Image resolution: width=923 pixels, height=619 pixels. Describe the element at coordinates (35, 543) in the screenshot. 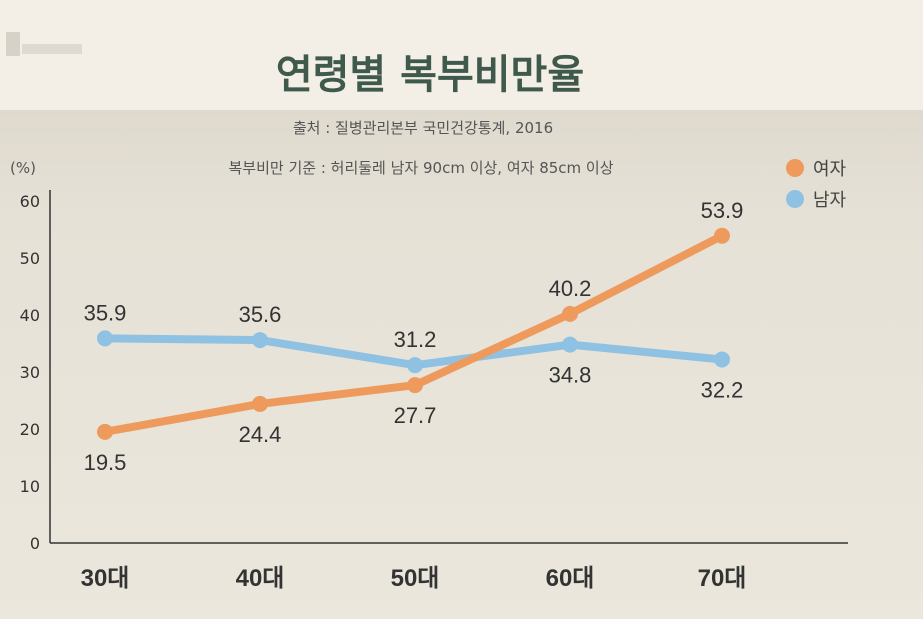

I see `y-tick-label: 0` at that location.